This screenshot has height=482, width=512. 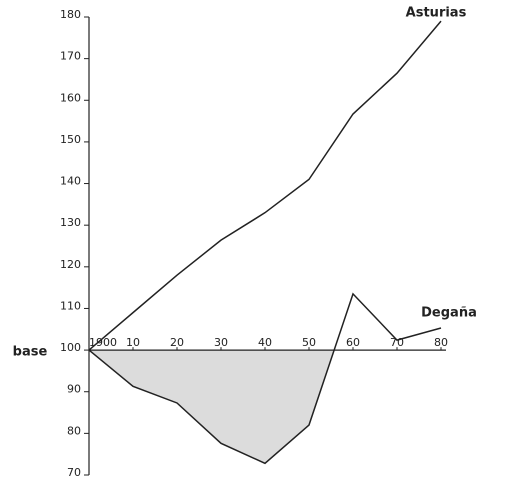 What do you see at coordinates (70, 264) in the screenshot?
I see `y-tick-label: 120` at bounding box center [70, 264].